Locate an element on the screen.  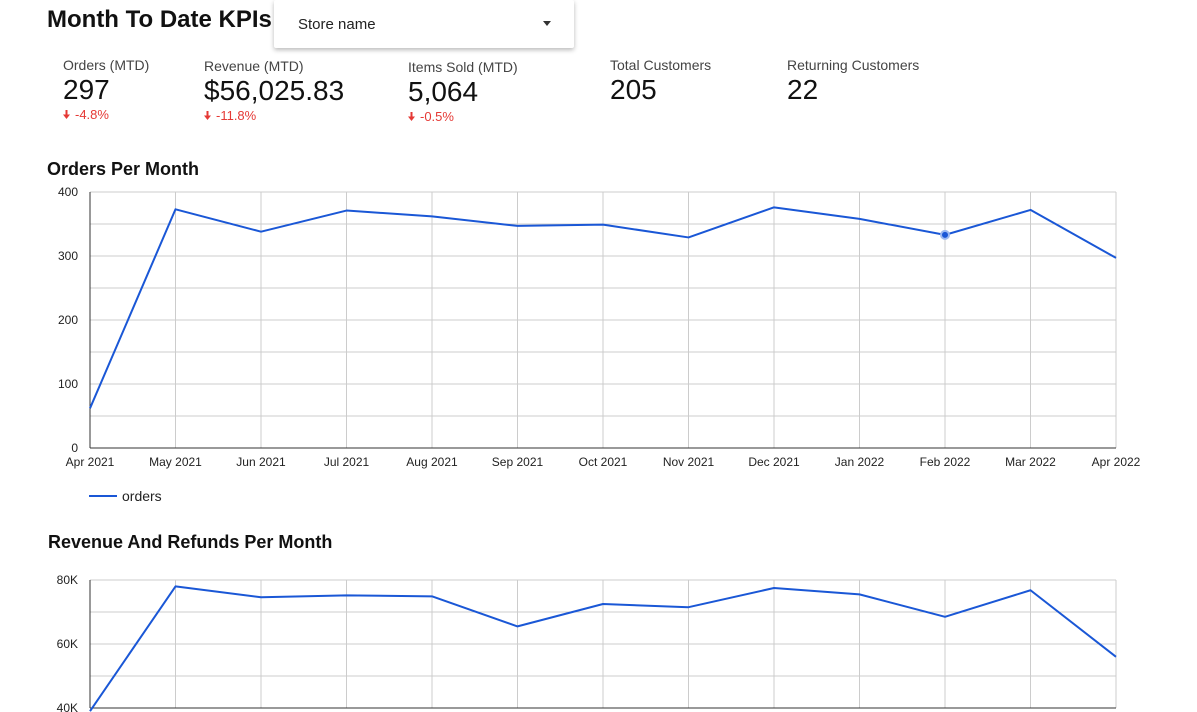
y-tick-label: 200 is located at coordinates (68, 320).